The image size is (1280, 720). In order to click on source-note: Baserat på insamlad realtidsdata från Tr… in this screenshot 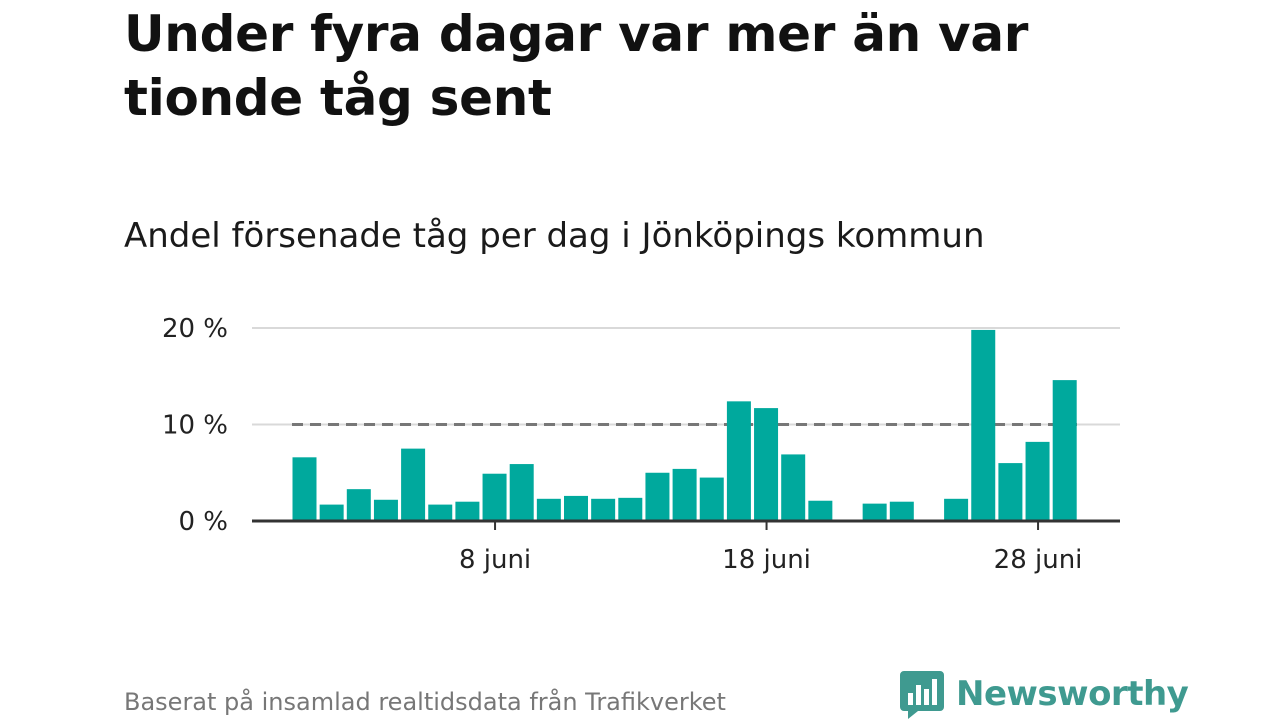, I will do `click(425, 702)`.